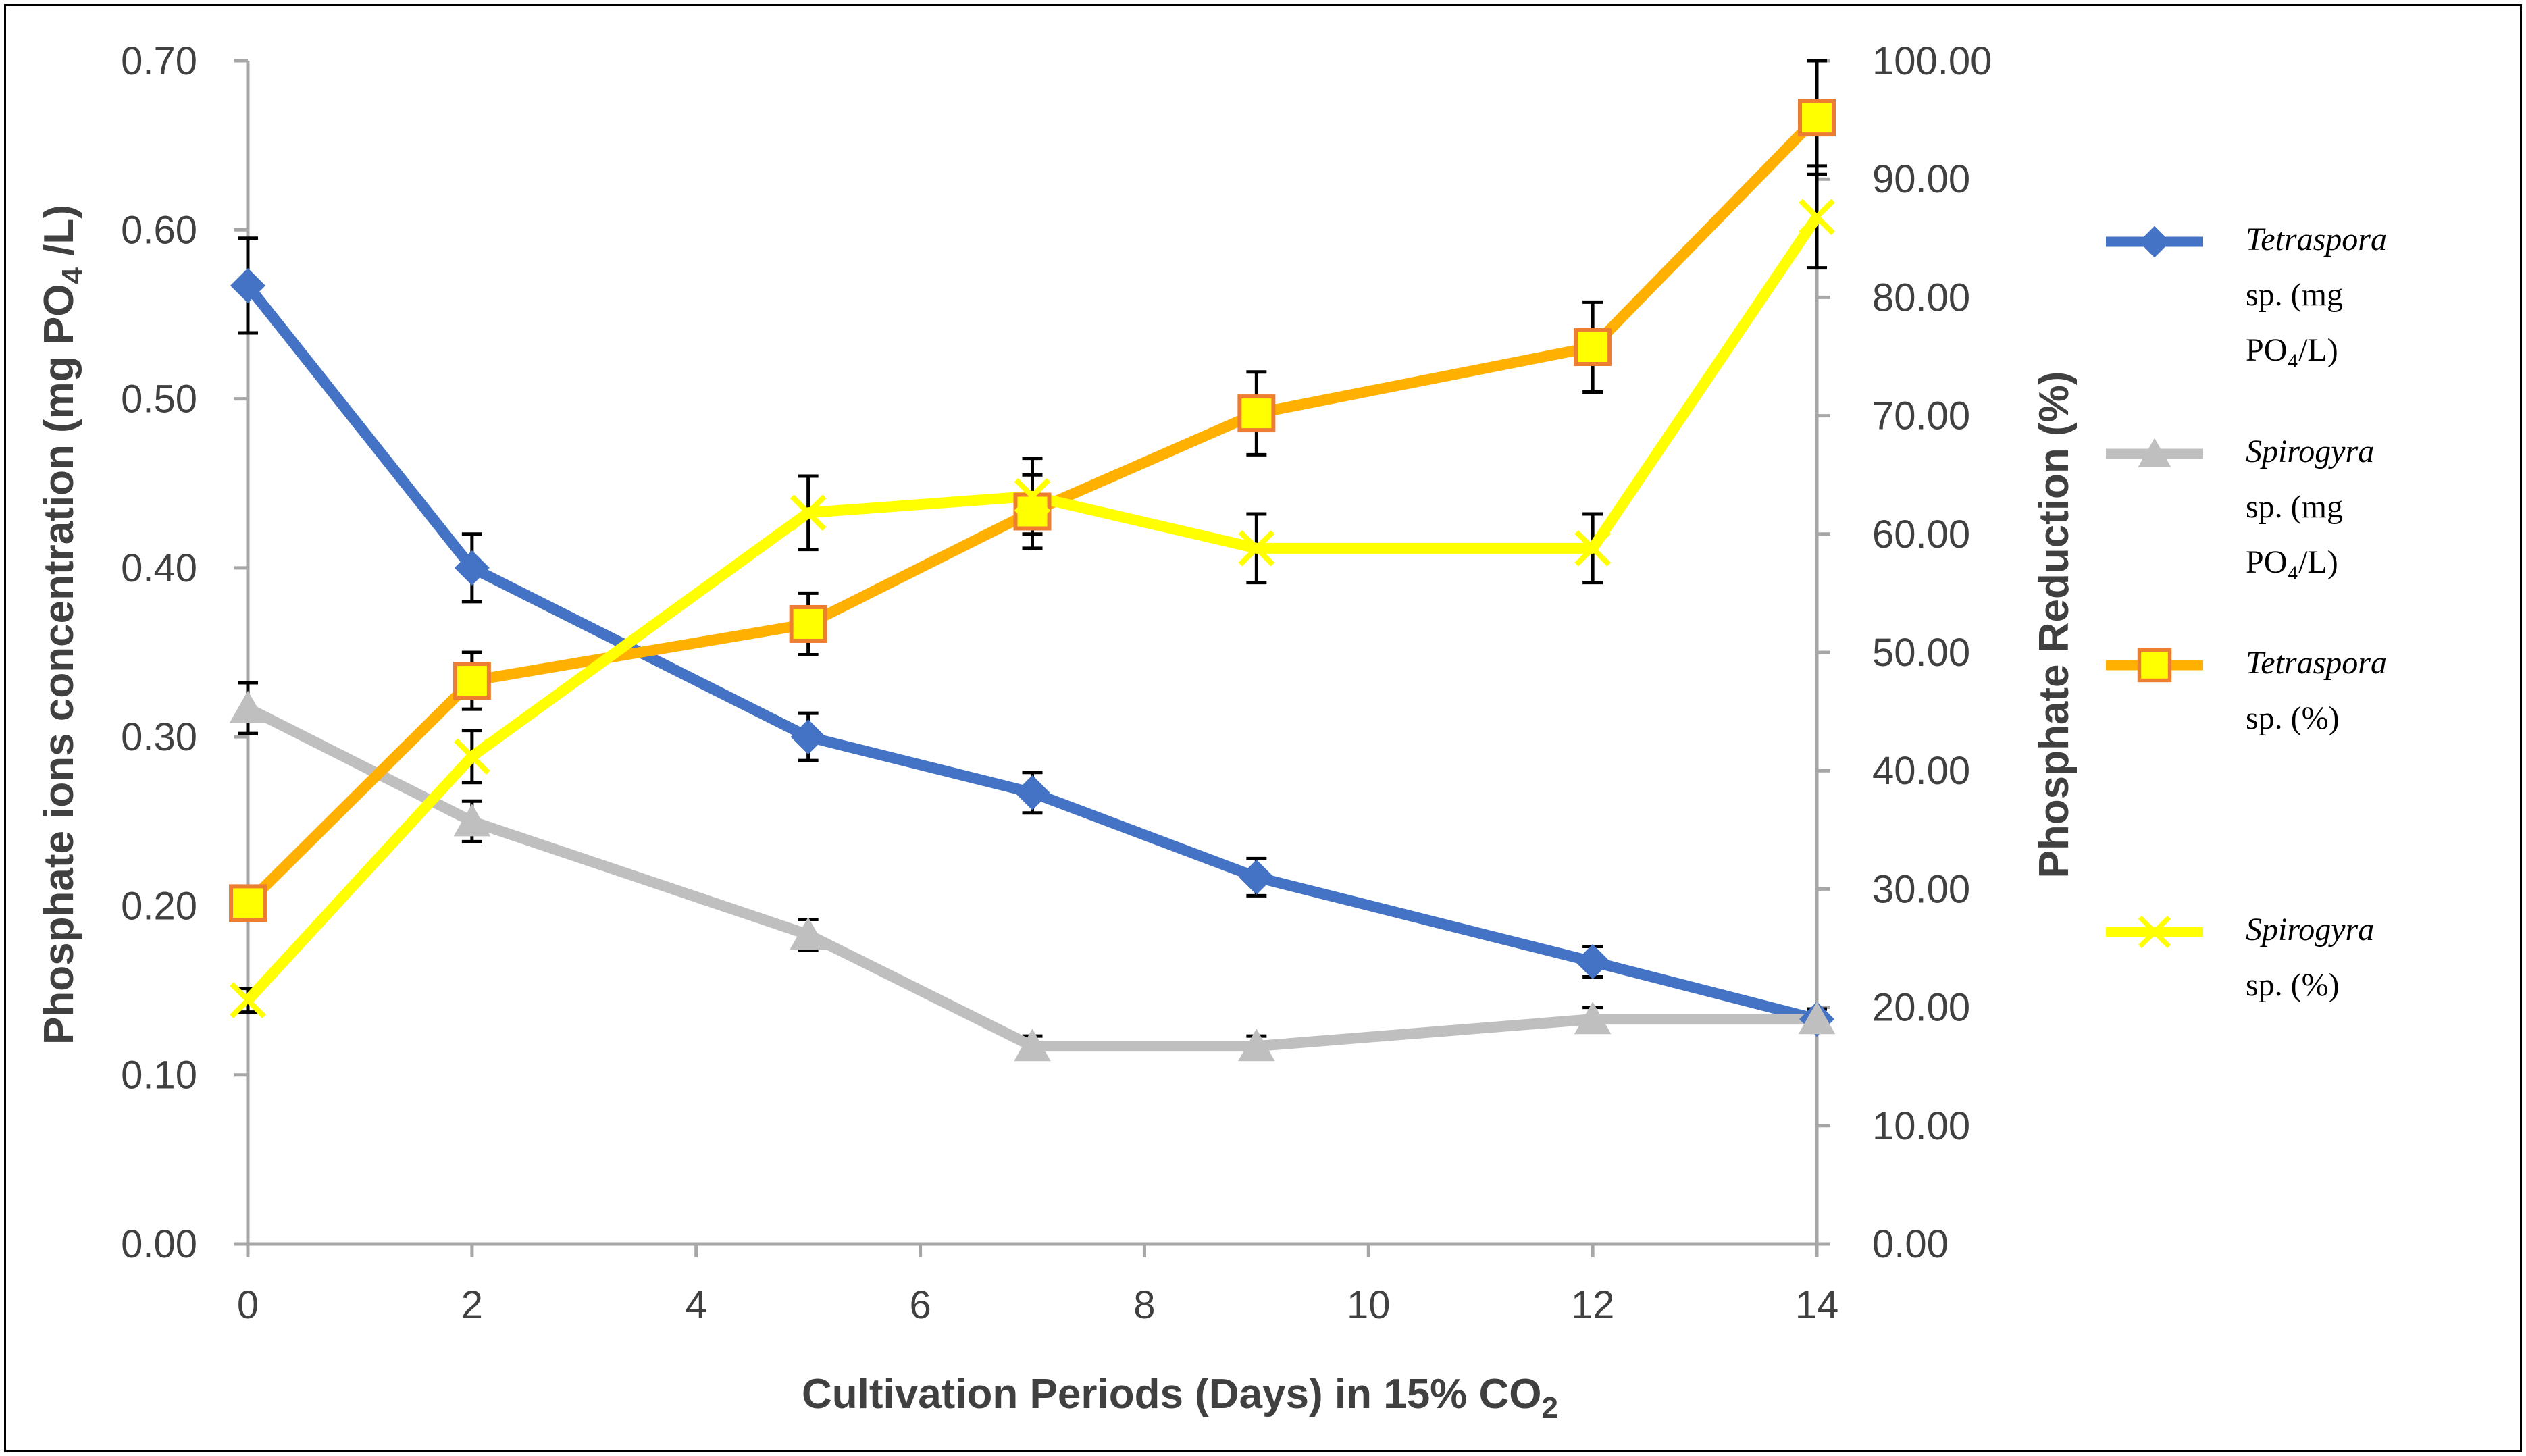 This screenshot has width=2526, height=1456. I want to click on x-tick-label: 12, so click(1593, 1305).